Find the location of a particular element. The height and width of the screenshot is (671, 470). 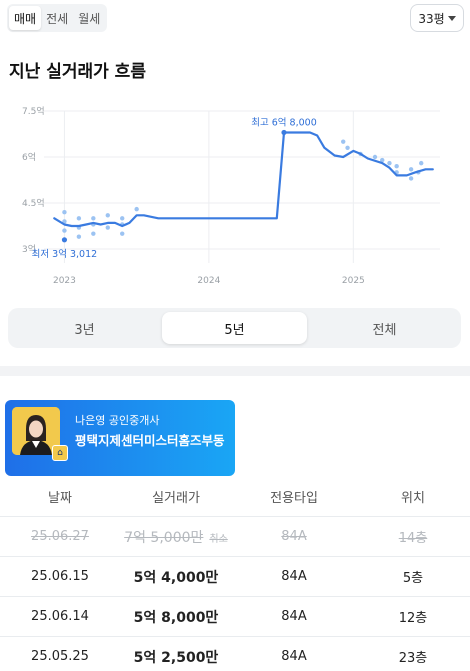

row-price: 5억 4,000만 is located at coordinates (176, 577).